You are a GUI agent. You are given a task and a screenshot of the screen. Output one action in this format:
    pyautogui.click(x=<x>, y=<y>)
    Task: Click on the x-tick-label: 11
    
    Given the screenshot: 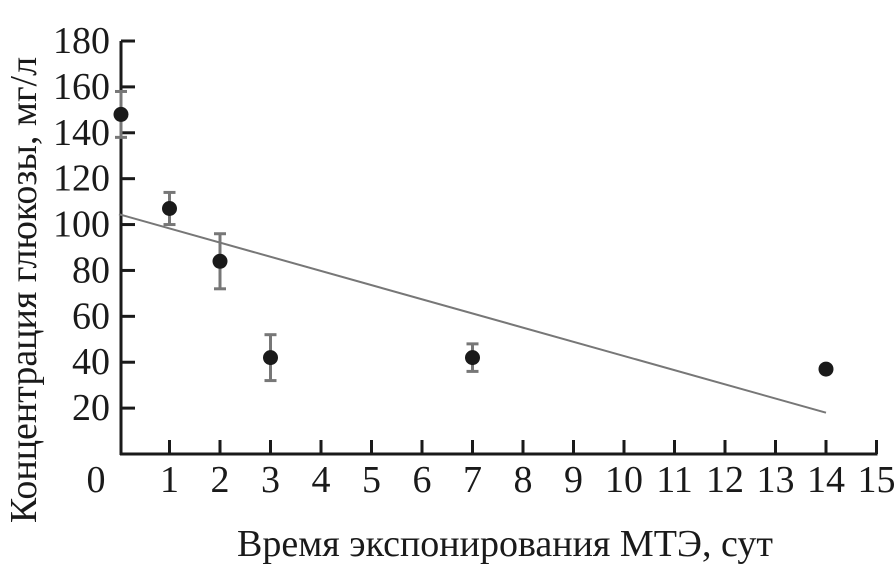 What is the action you would take?
    pyautogui.click(x=674, y=480)
    